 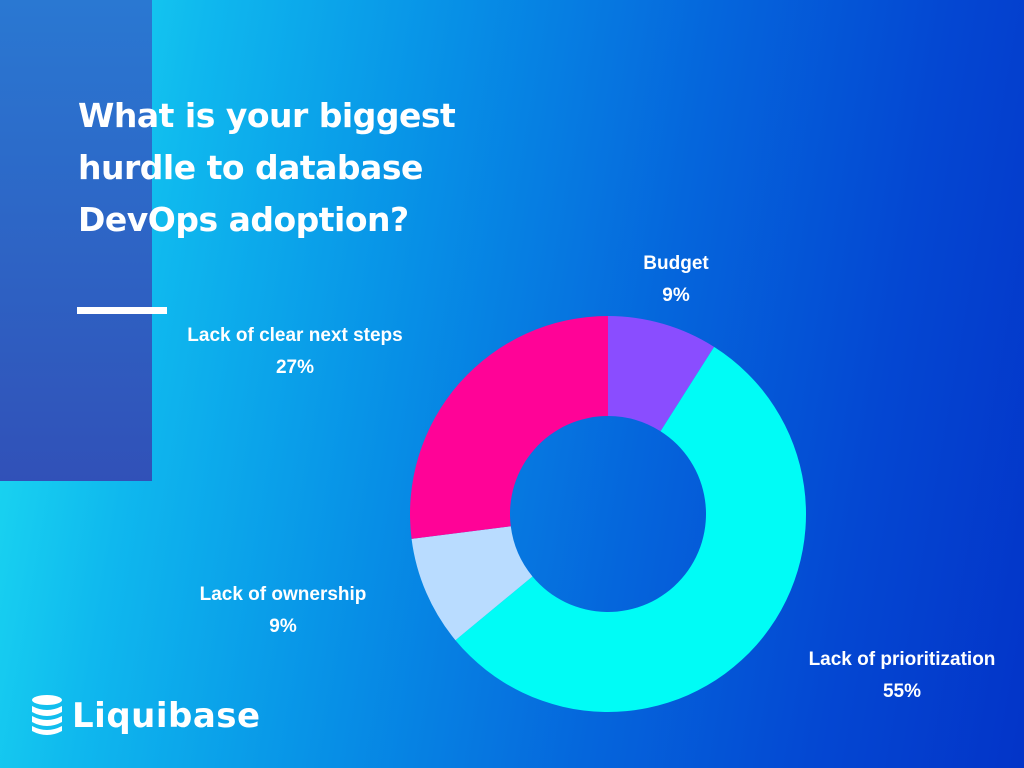 What do you see at coordinates (676, 280) in the screenshot?
I see `slice-label-budget: Budget 9%` at bounding box center [676, 280].